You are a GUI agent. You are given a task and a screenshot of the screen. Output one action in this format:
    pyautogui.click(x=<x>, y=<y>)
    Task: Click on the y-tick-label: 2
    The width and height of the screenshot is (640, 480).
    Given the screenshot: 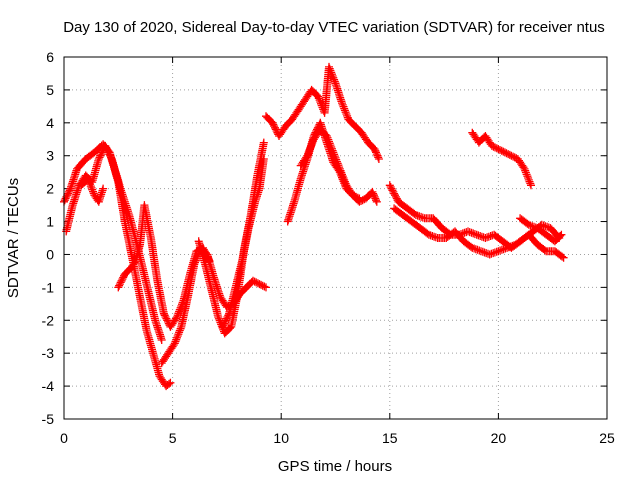 What is the action you would take?
    pyautogui.click(x=50, y=189)
    